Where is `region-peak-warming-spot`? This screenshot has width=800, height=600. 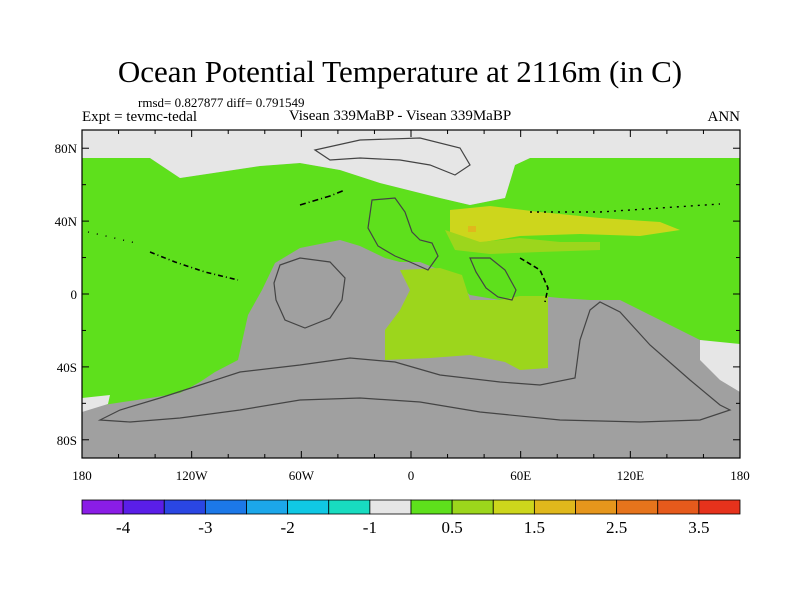
region-peak-warming-spot is located at coordinates (472, 229).